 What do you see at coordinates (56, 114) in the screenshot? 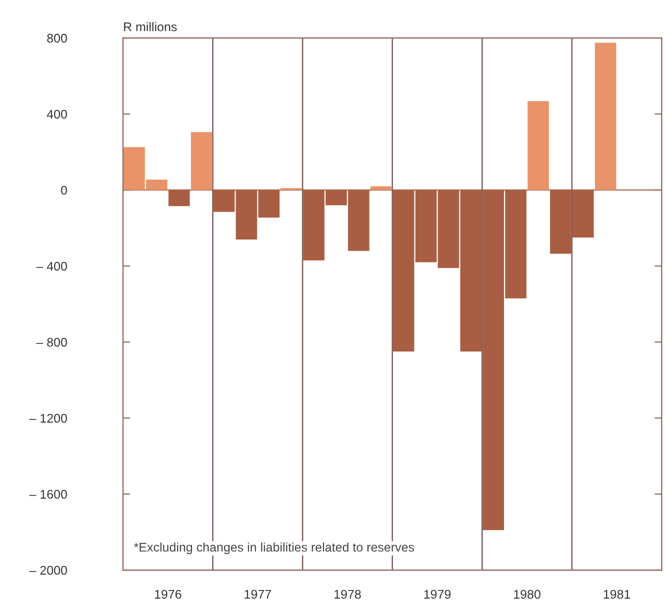
I see `y-tick-label: 400` at bounding box center [56, 114].